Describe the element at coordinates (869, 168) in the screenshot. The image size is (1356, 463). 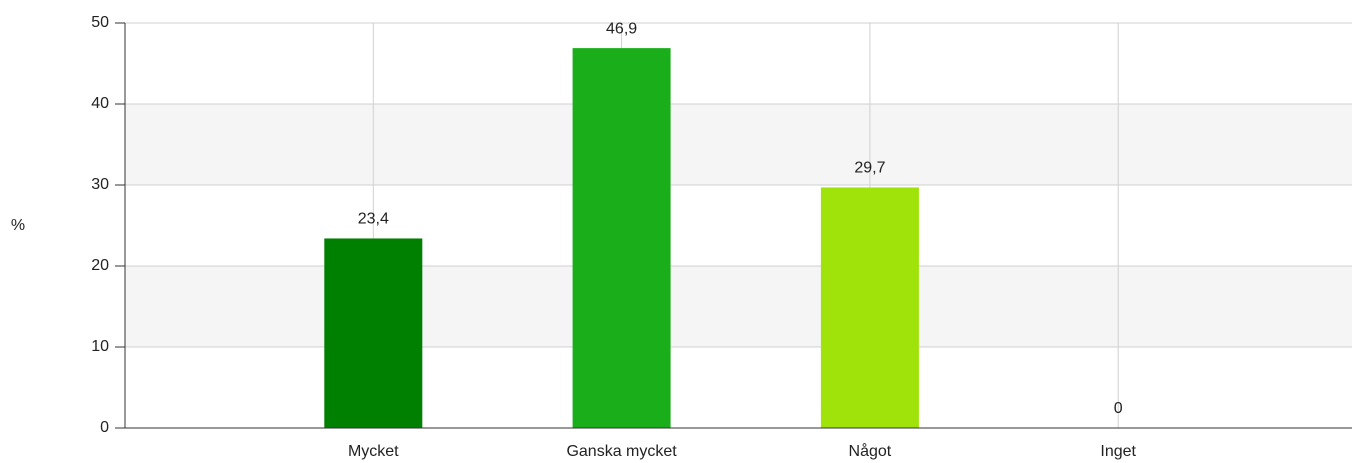
I see `value-label: 29,7` at that location.